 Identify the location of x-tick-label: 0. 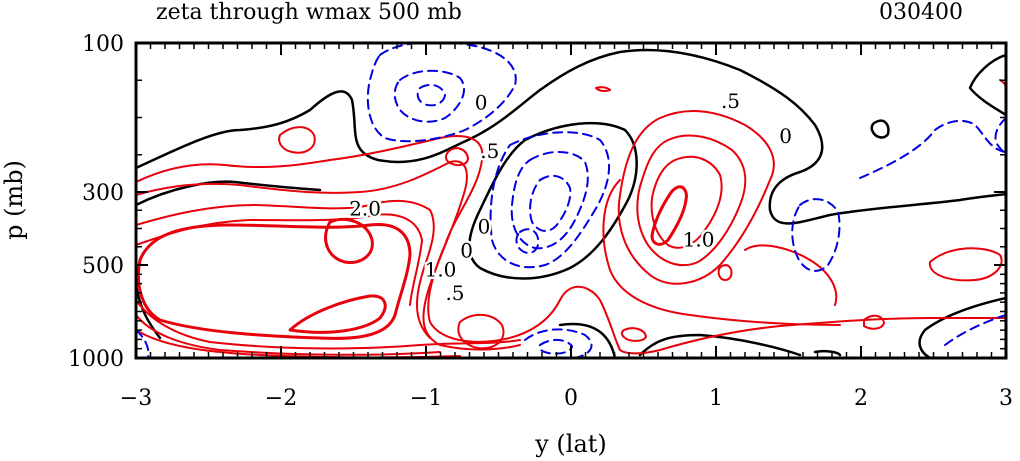
(571, 398).